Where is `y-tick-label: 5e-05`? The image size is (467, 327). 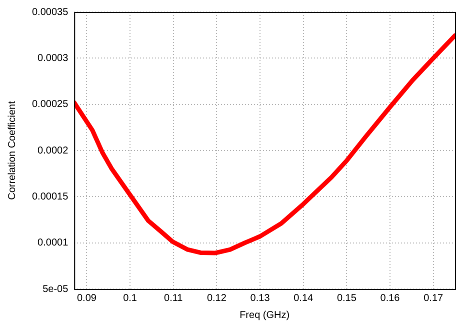
y-tick-label: 5e-05 is located at coordinates (55, 289).